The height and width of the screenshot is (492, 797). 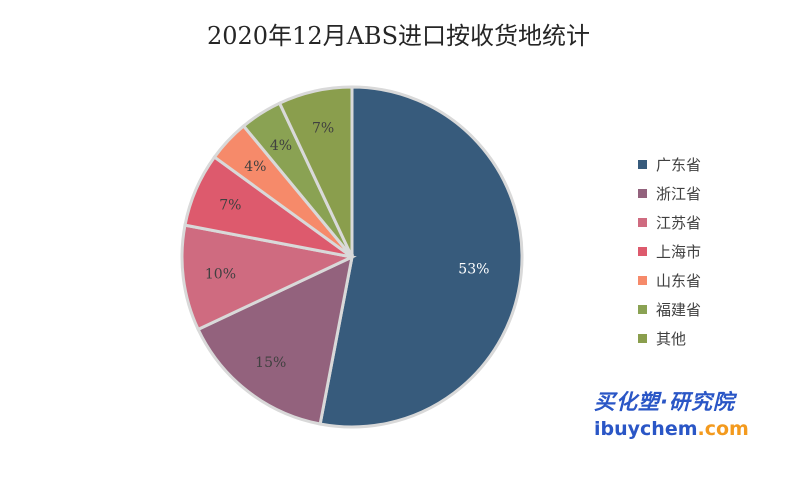 I want to click on pie-data-label-5: 4%, so click(x=281, y=146).